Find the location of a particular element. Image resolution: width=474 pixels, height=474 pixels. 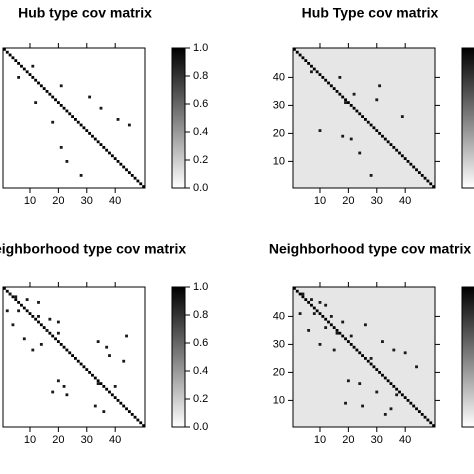

colorbar-label: 0.0 is located at coordinates (200, 188).